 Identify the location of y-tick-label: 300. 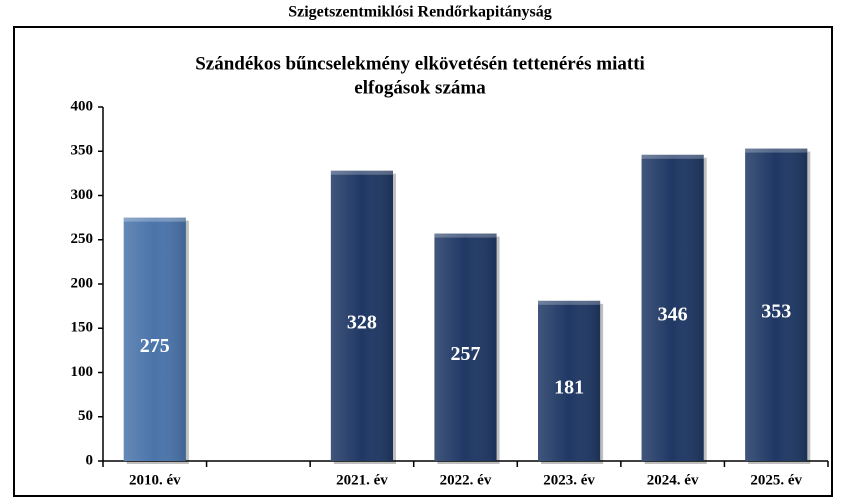
(82, 195).